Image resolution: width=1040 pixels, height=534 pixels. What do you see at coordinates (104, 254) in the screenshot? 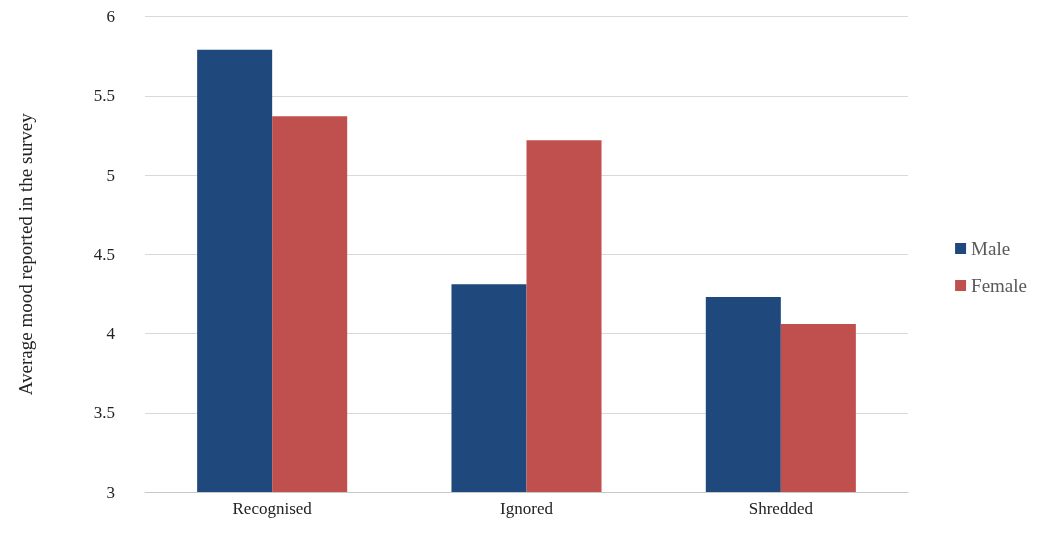
I see `y-tick-label: 4.5` at bounding box center [104, 254].